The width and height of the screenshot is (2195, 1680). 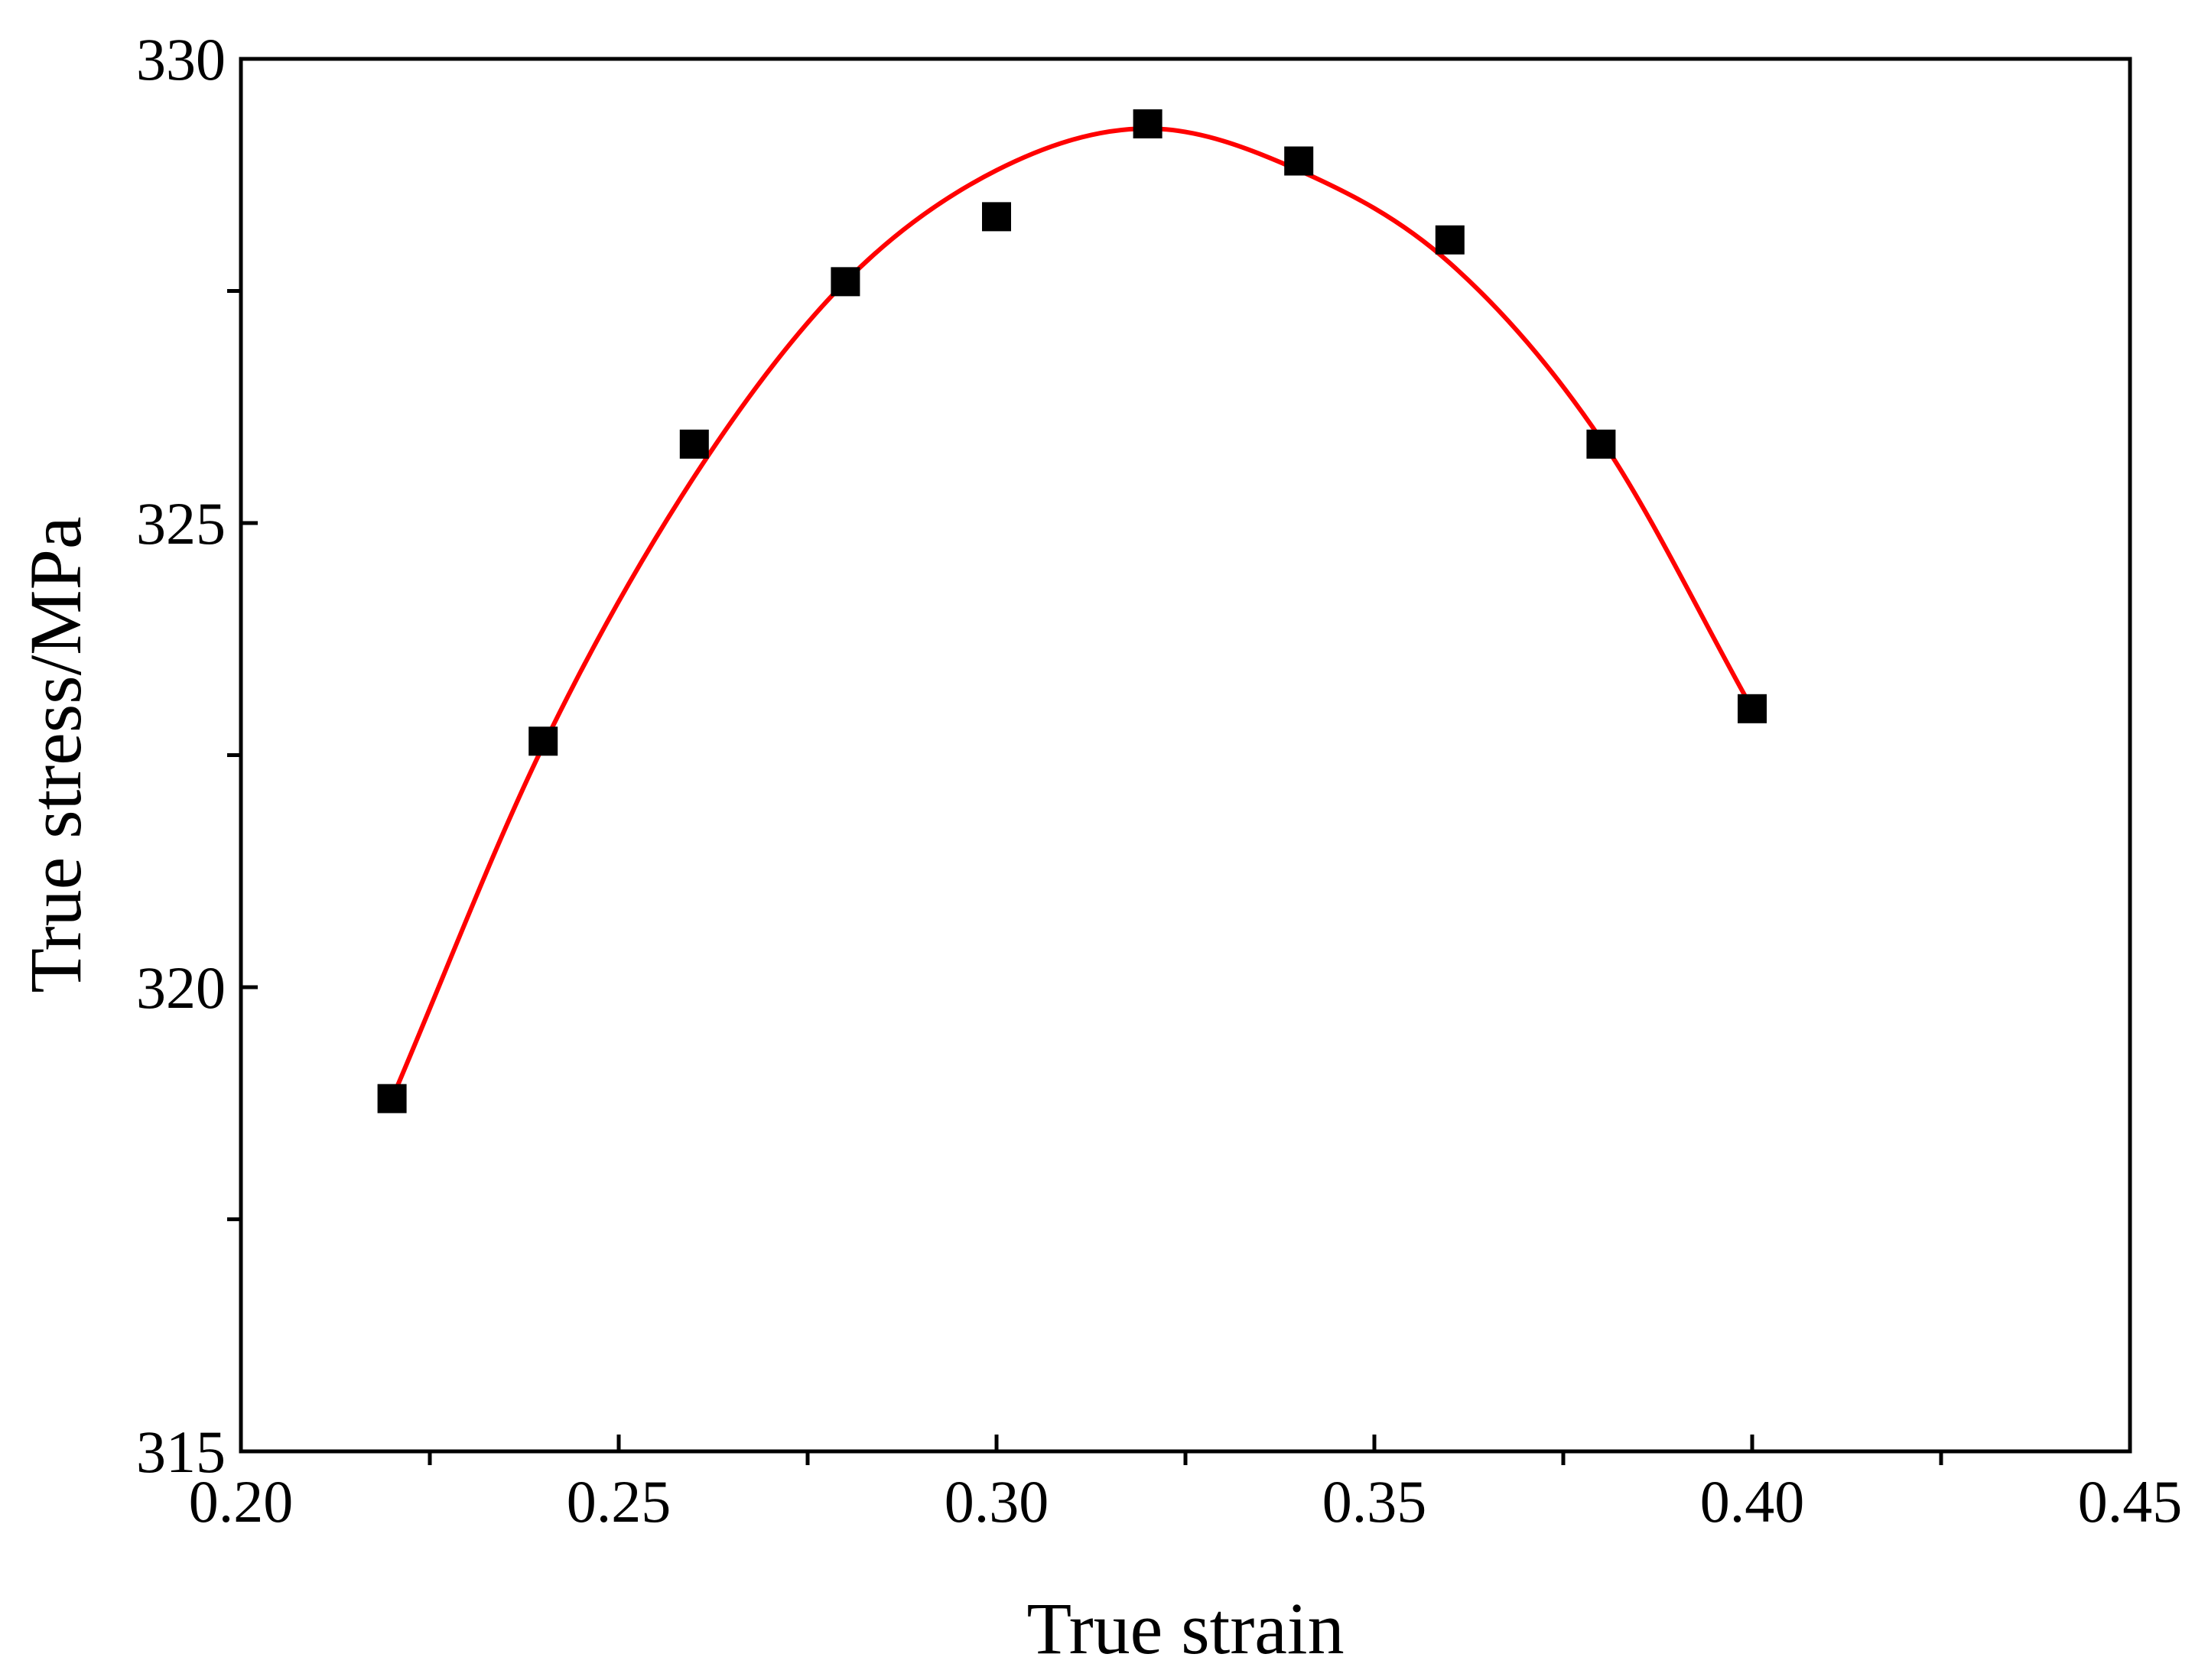 I want to click on y-tick-label: 330, so click(x=181, y=59).